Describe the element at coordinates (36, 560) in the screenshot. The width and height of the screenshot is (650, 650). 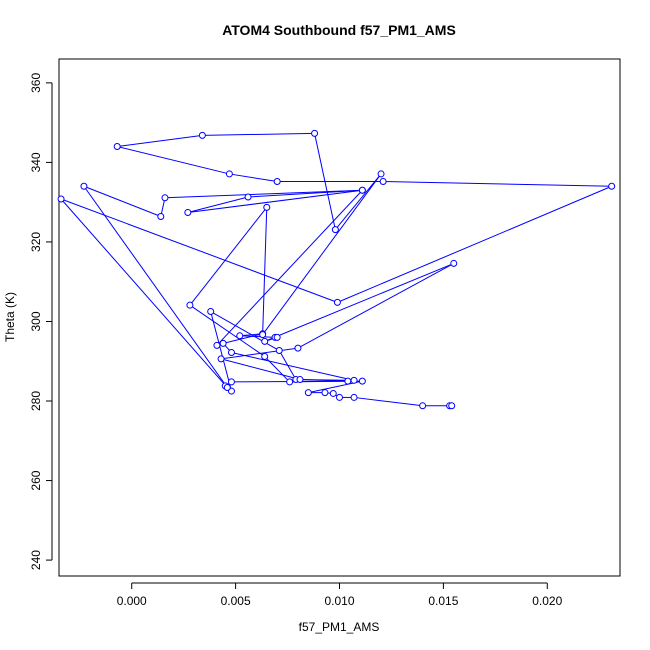
I see `y-tick-label: 240` at that location.